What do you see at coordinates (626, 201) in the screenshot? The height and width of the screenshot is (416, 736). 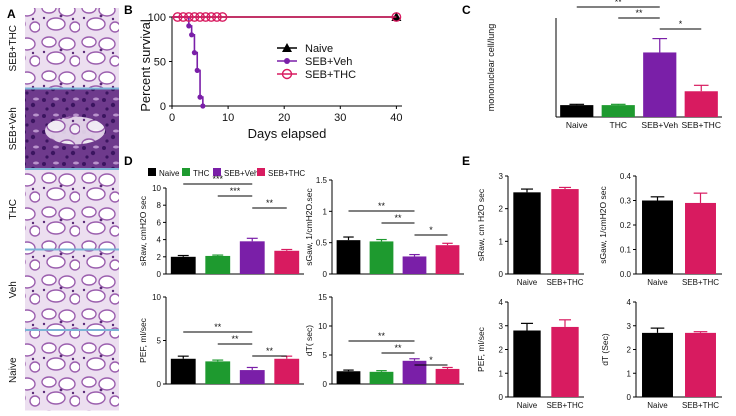 I see `y-tick-label: 0.3` at bounding box center [626, 201].